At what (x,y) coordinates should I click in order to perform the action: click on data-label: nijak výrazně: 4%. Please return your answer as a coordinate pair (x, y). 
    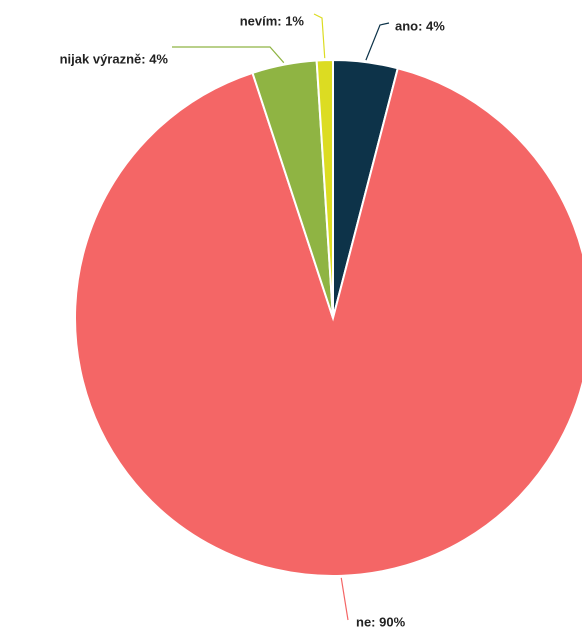
    Looking at the image, I should click on (114, 58).